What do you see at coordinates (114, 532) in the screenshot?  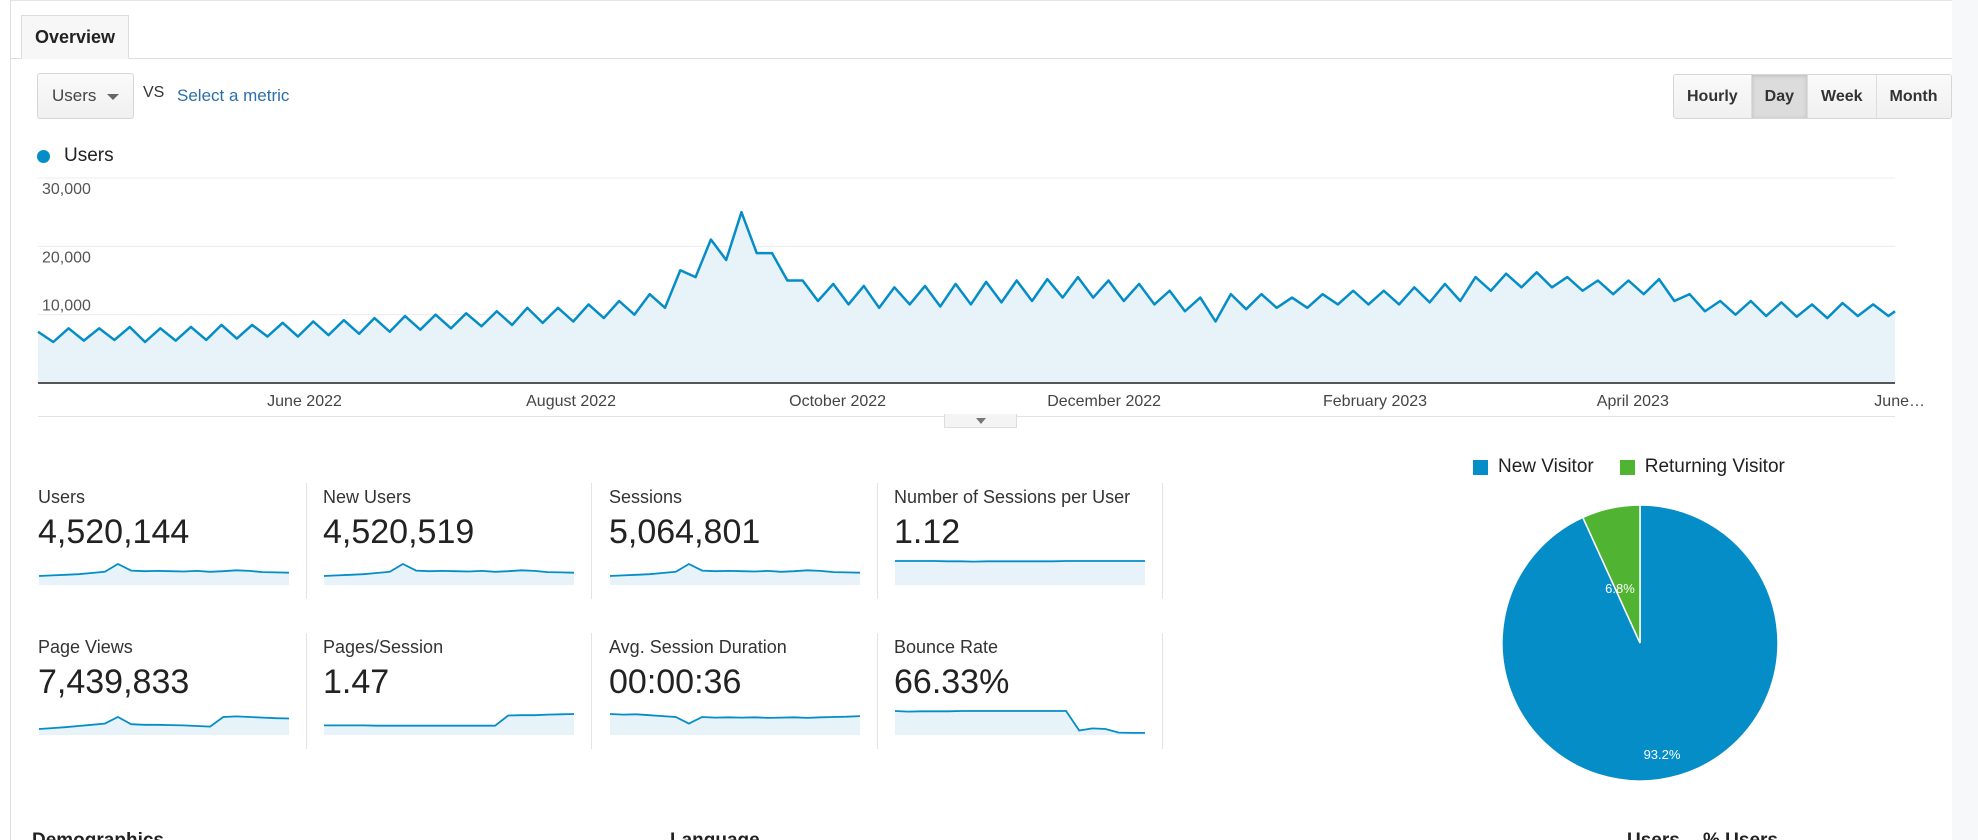 I see `metric-value: 4,520,144` at bounding box center [114, 532].